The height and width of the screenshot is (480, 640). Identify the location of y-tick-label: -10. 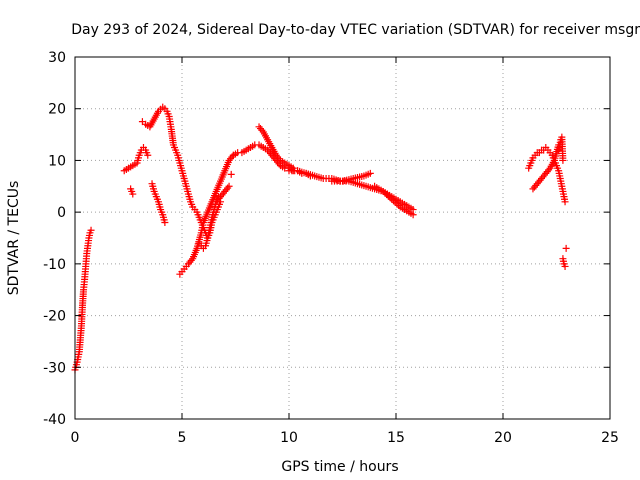
(54, 265).